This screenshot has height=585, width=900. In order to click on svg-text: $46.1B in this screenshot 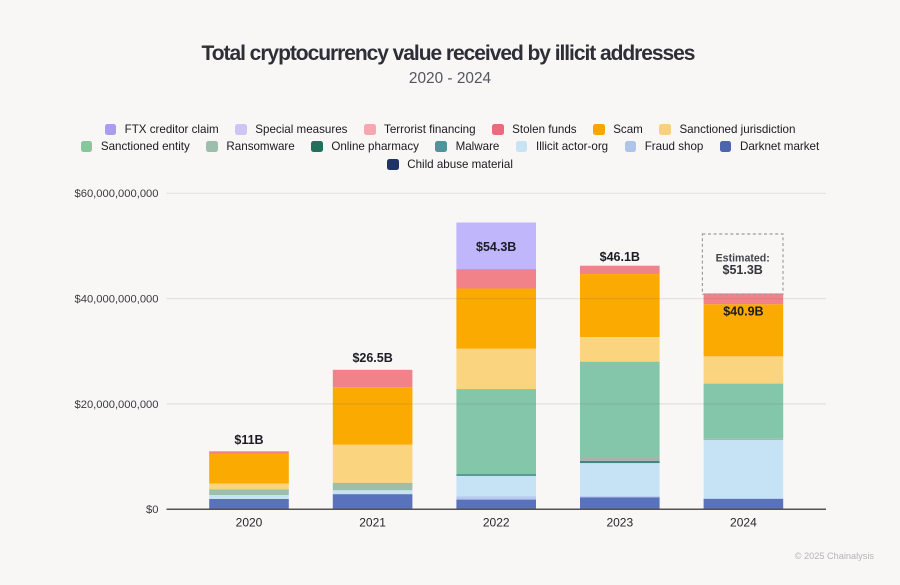, I will do `click(620, 257)`.